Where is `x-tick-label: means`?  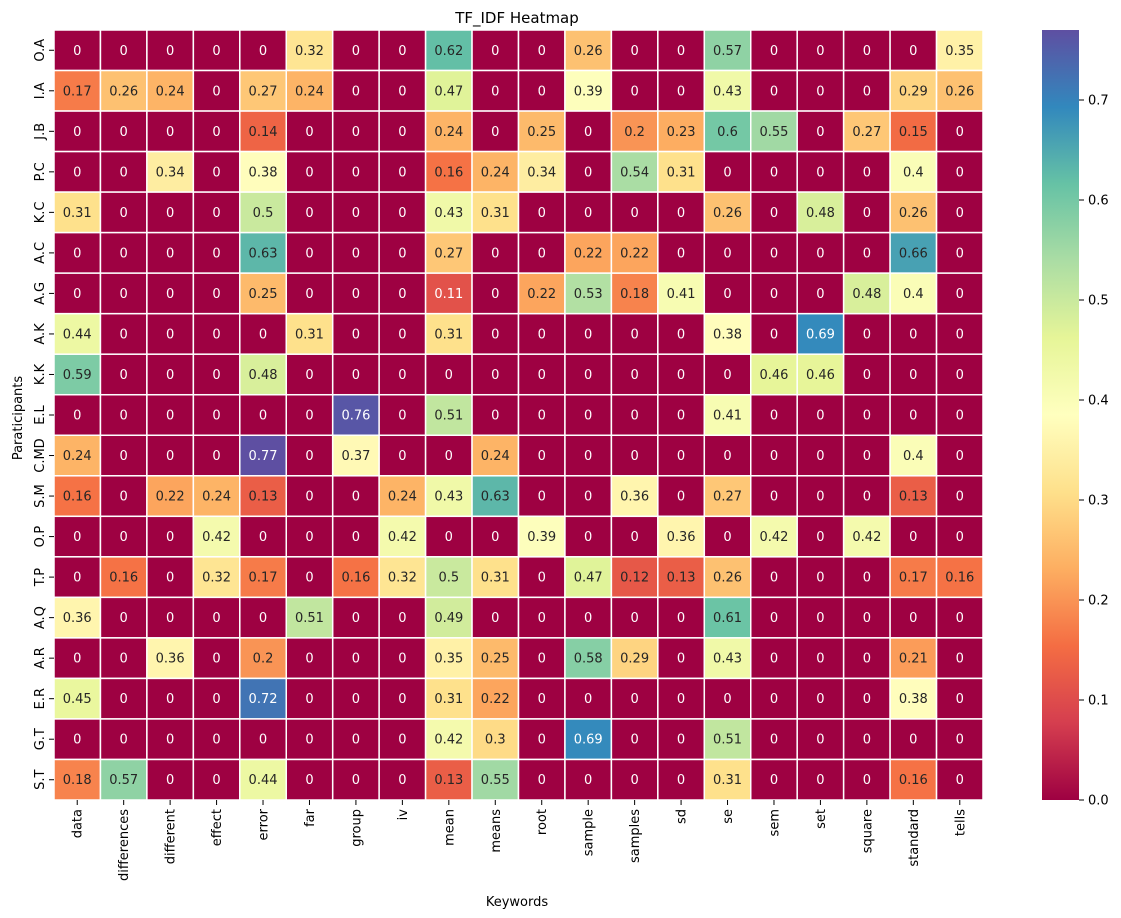
x-tick-label: means is located at coordinates (496, 831).